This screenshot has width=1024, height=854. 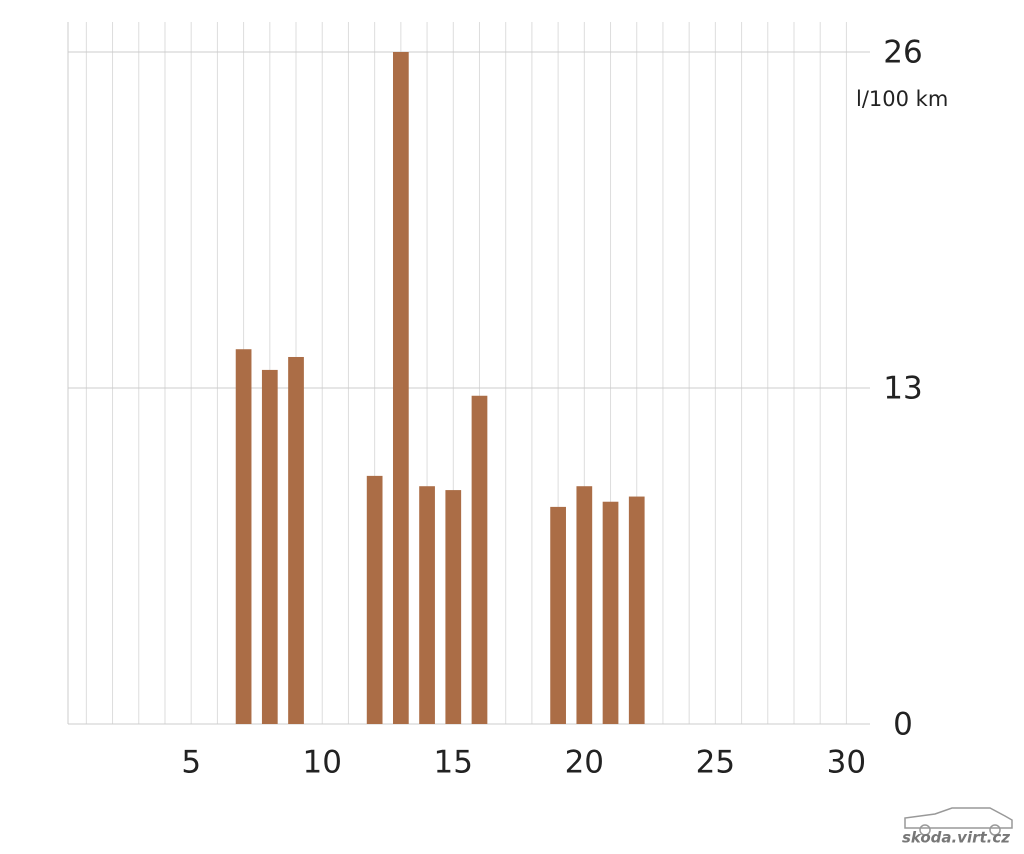 I want to click on x-tick-label: 25, so click(x=715, y=763).